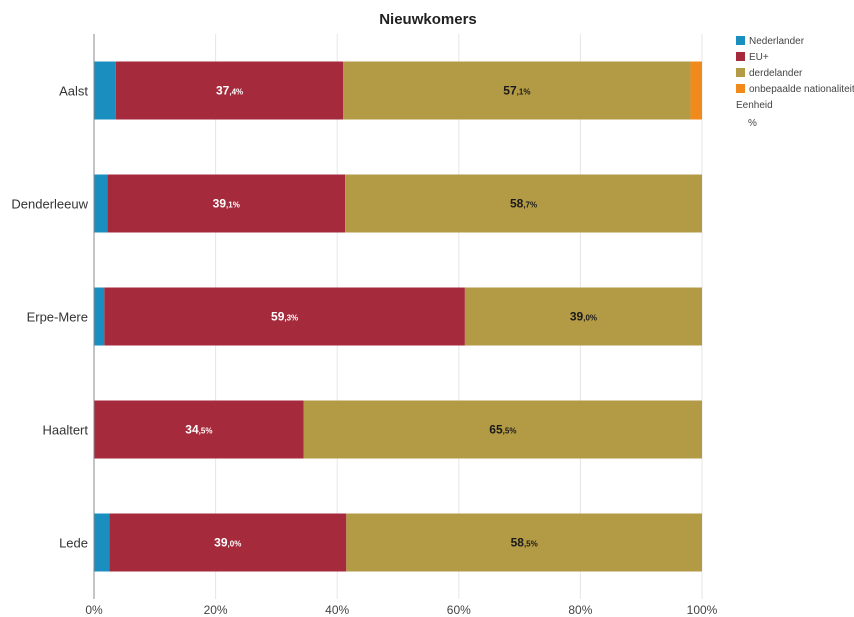 The width and height of the screenshot is (854, 617). I want to click on category-label: Aalst, so click(73, 91).